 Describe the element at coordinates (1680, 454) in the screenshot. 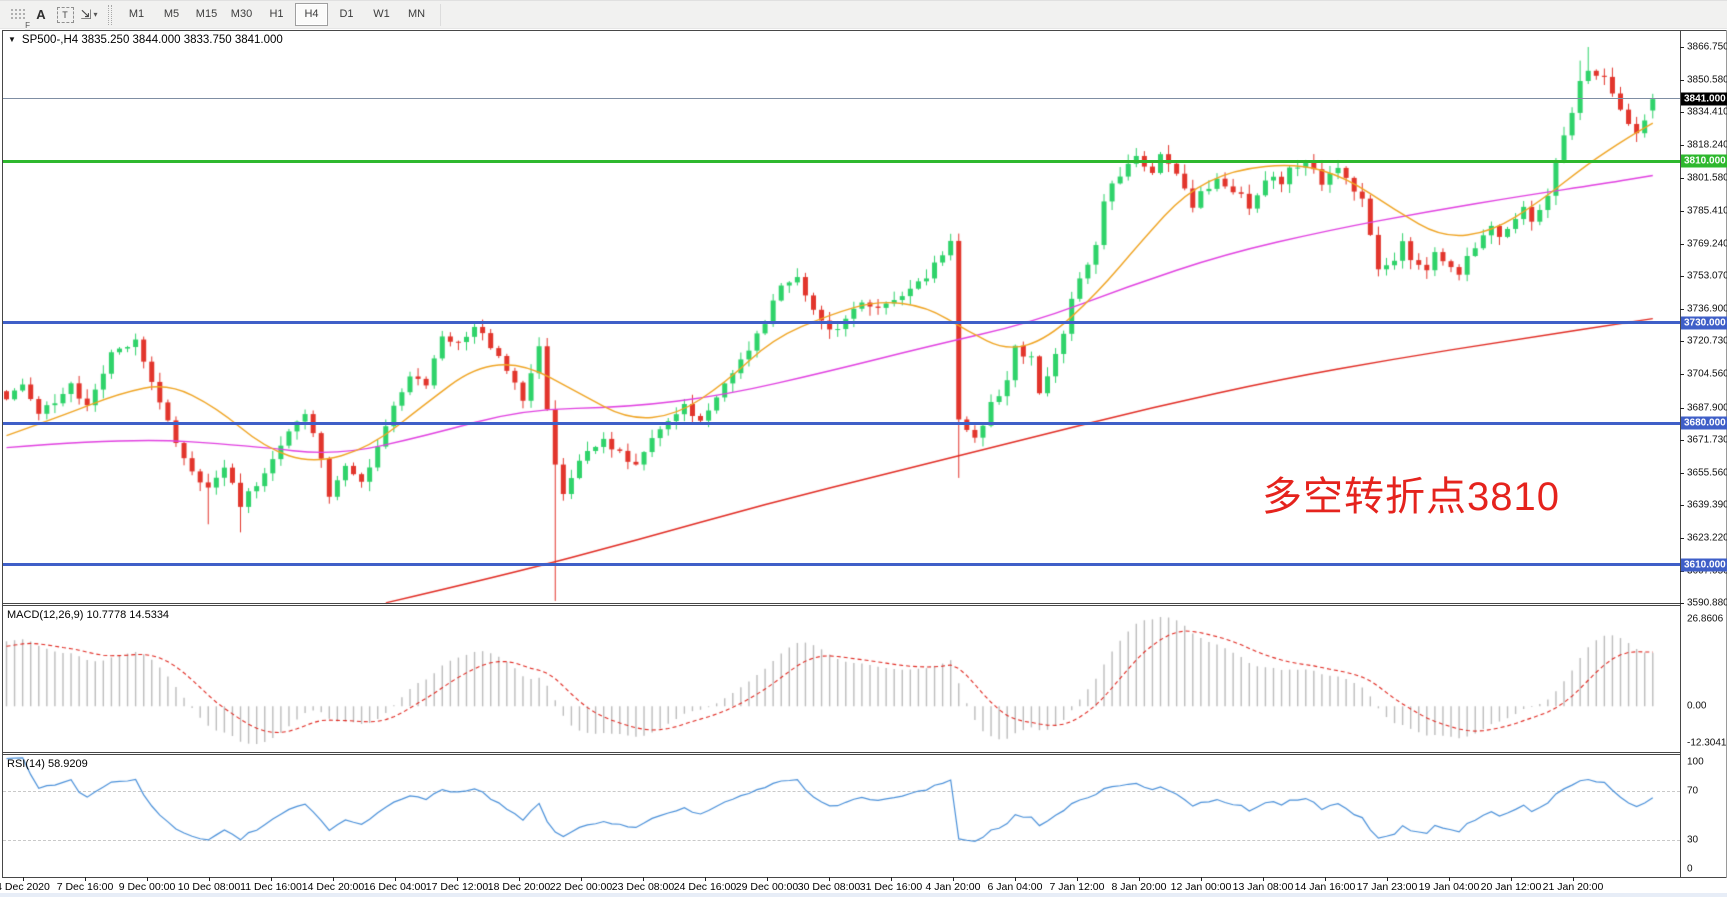

I see `price-axis-separator` at that location.